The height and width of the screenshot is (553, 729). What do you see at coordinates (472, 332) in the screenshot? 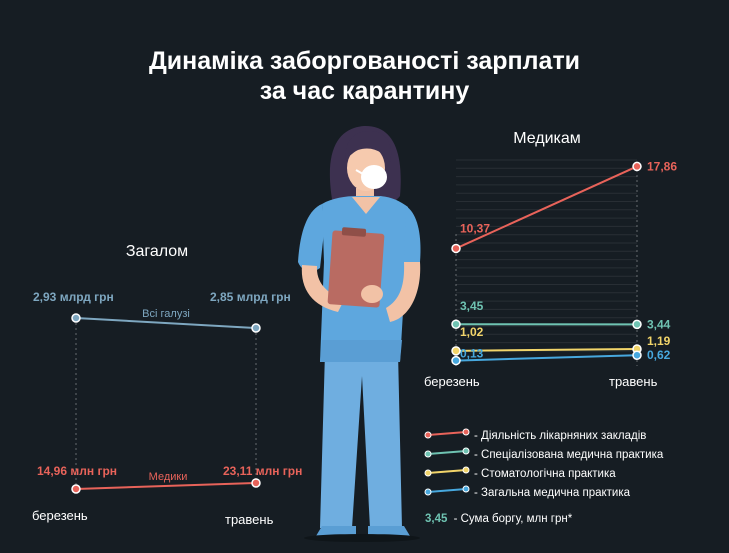
I see `medics-value-label-2-0: 1,02` at bounding box center [472, 332].